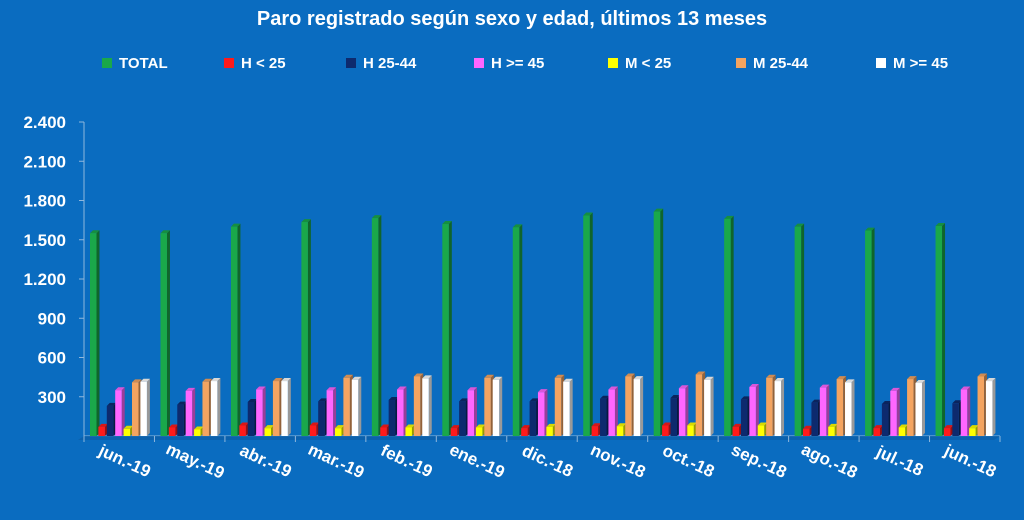 This screenshot has width=1024, height=520. What do you see at coordinates (613, 63) in the screenshot?
I see `legend-swatch` at bounding box center [613, 63].